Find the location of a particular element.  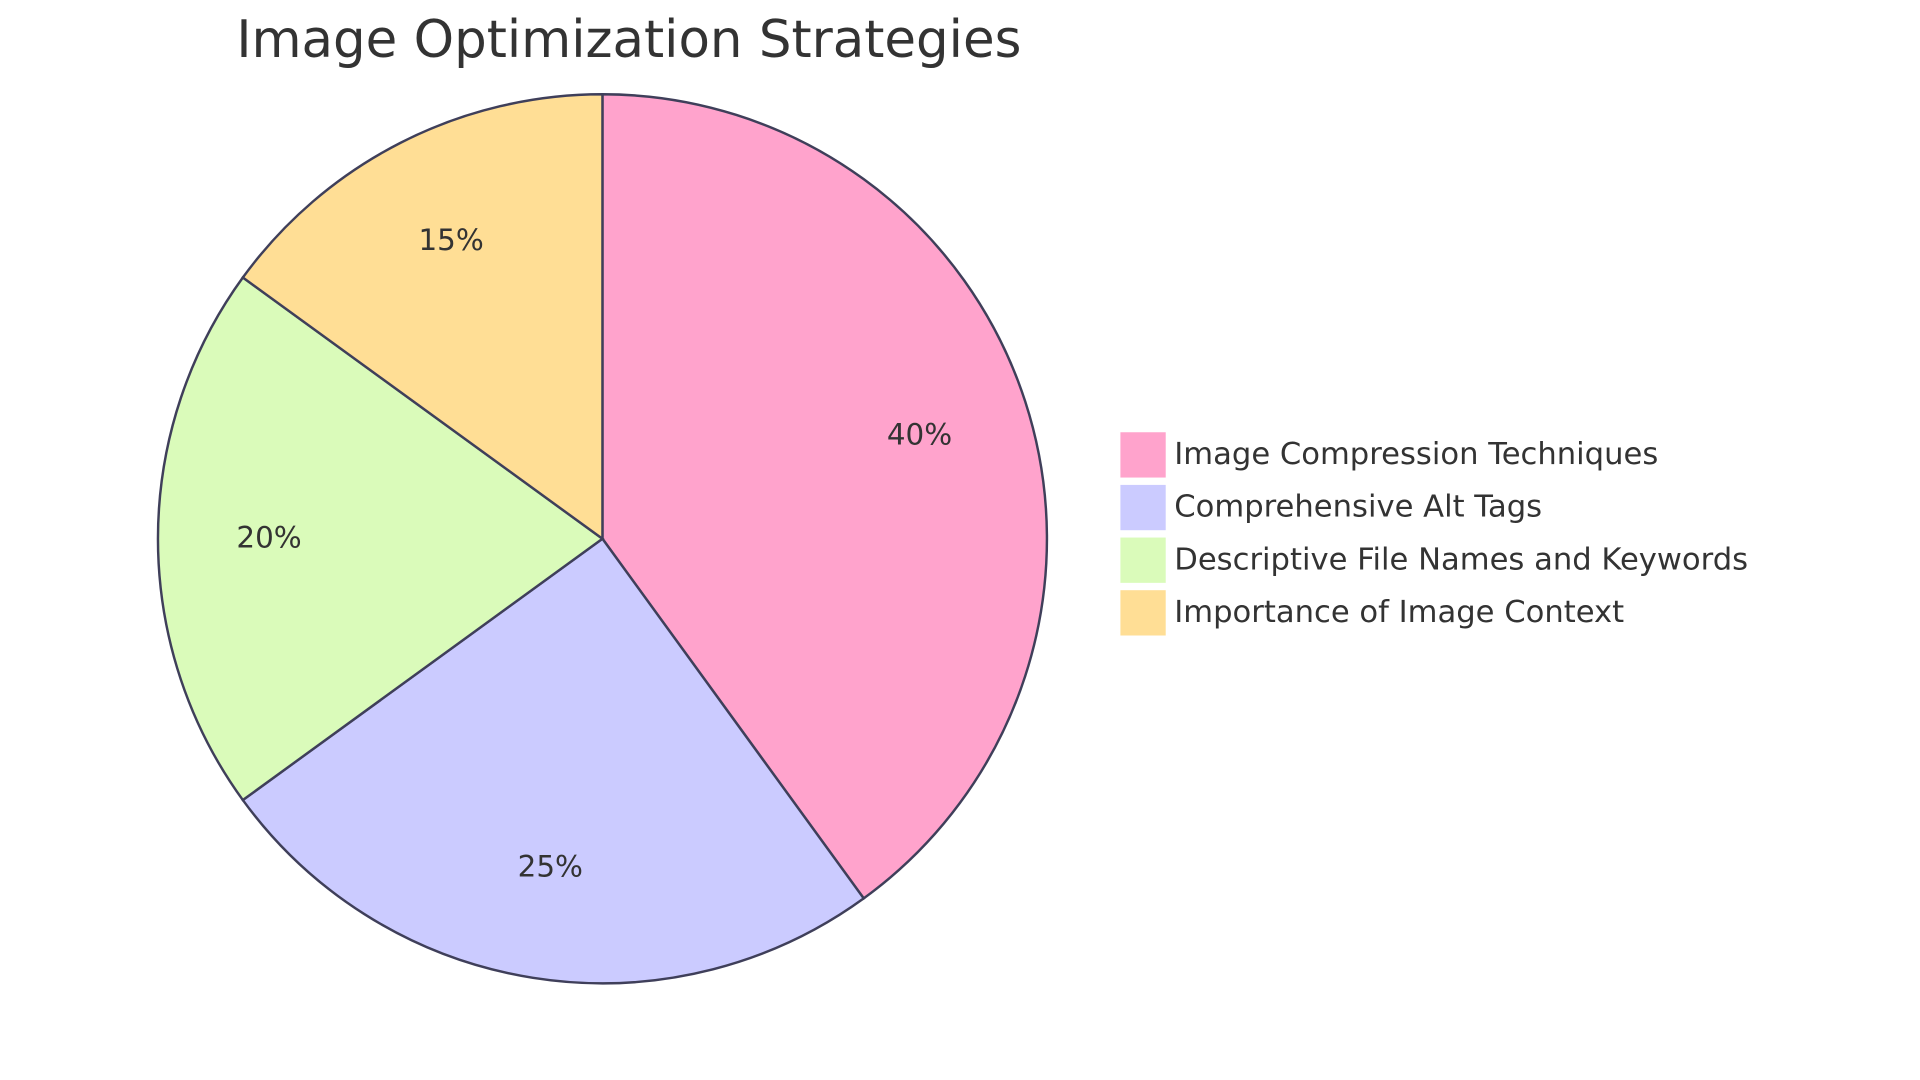

slice-label: 20% is located at coordinates (268, 537).